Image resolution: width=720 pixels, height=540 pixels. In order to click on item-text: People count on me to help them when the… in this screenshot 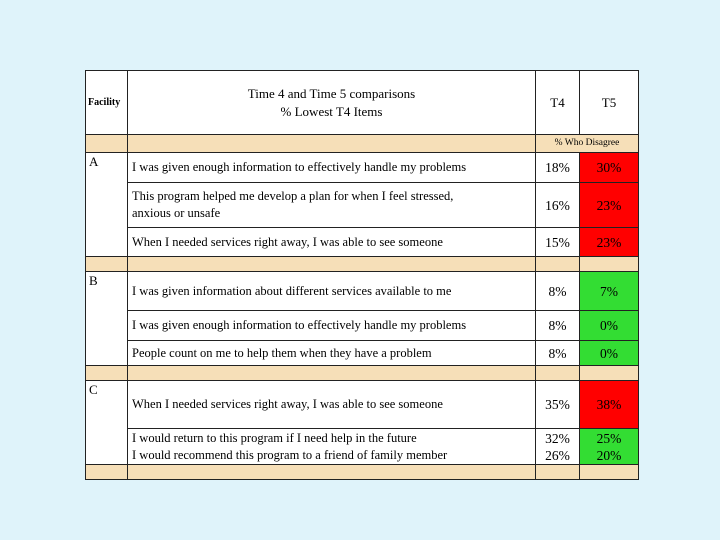, I will do `click(331, 353)`.